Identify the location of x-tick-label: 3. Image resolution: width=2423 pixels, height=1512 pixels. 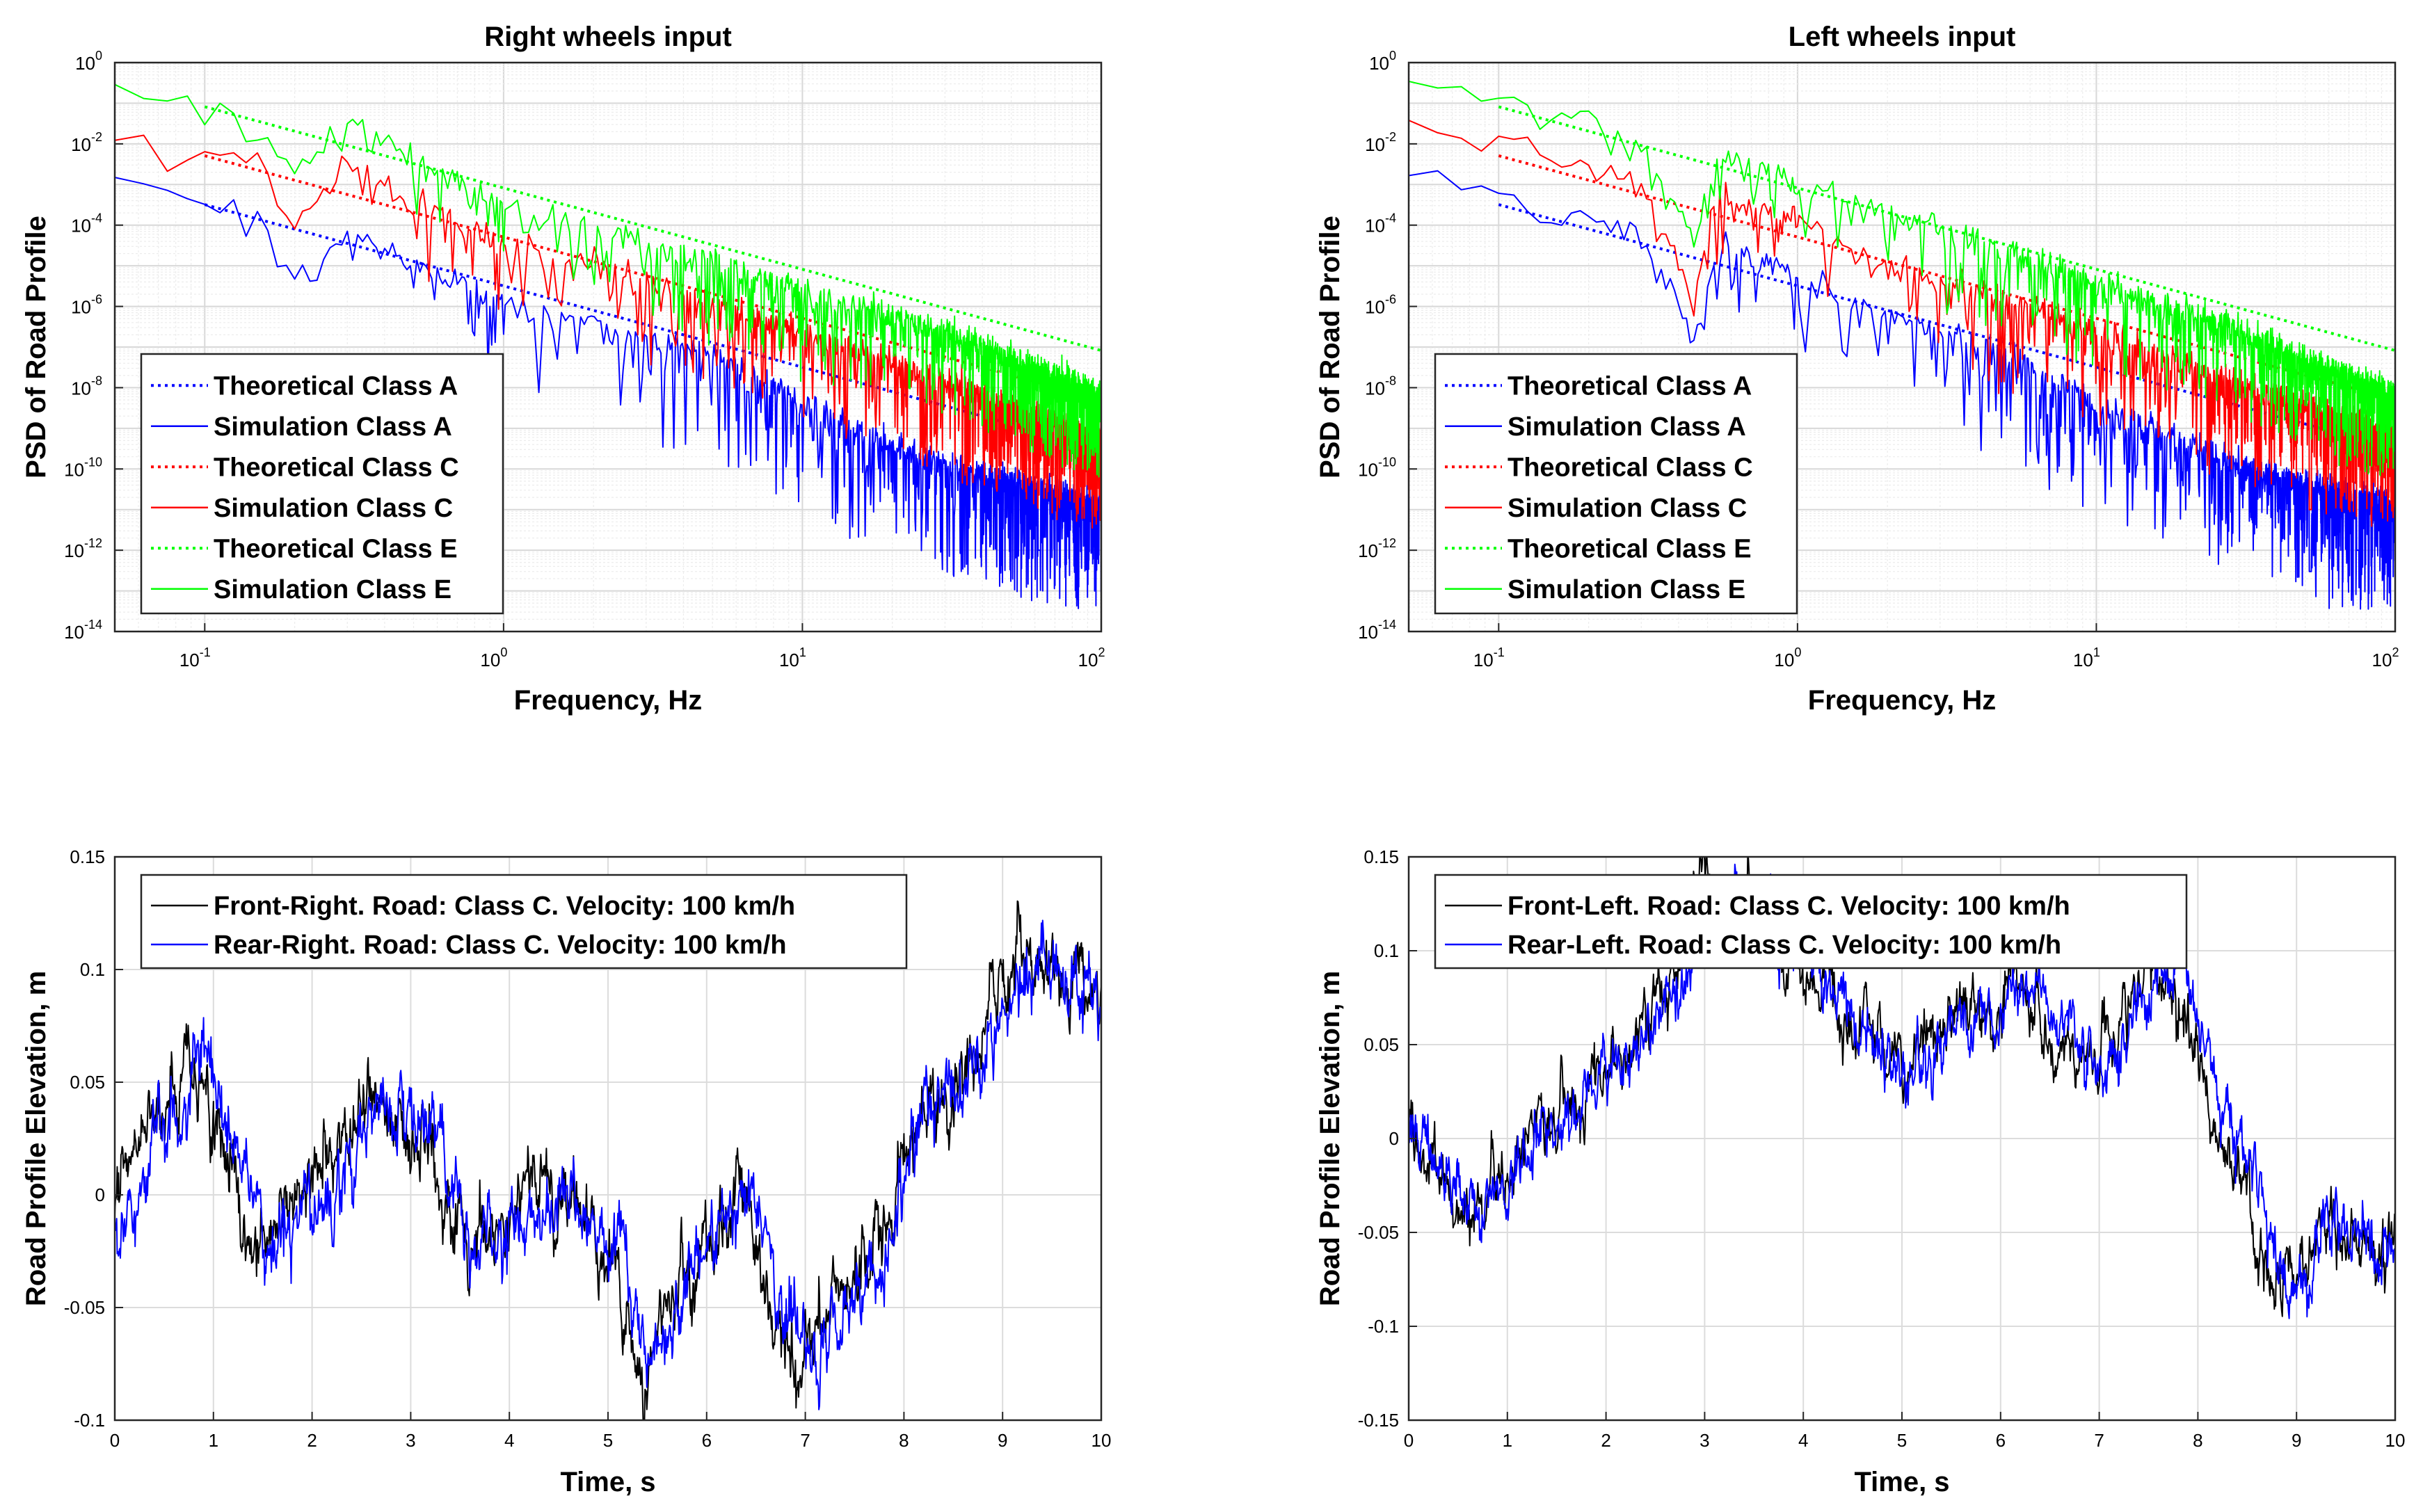
(410, 1440).